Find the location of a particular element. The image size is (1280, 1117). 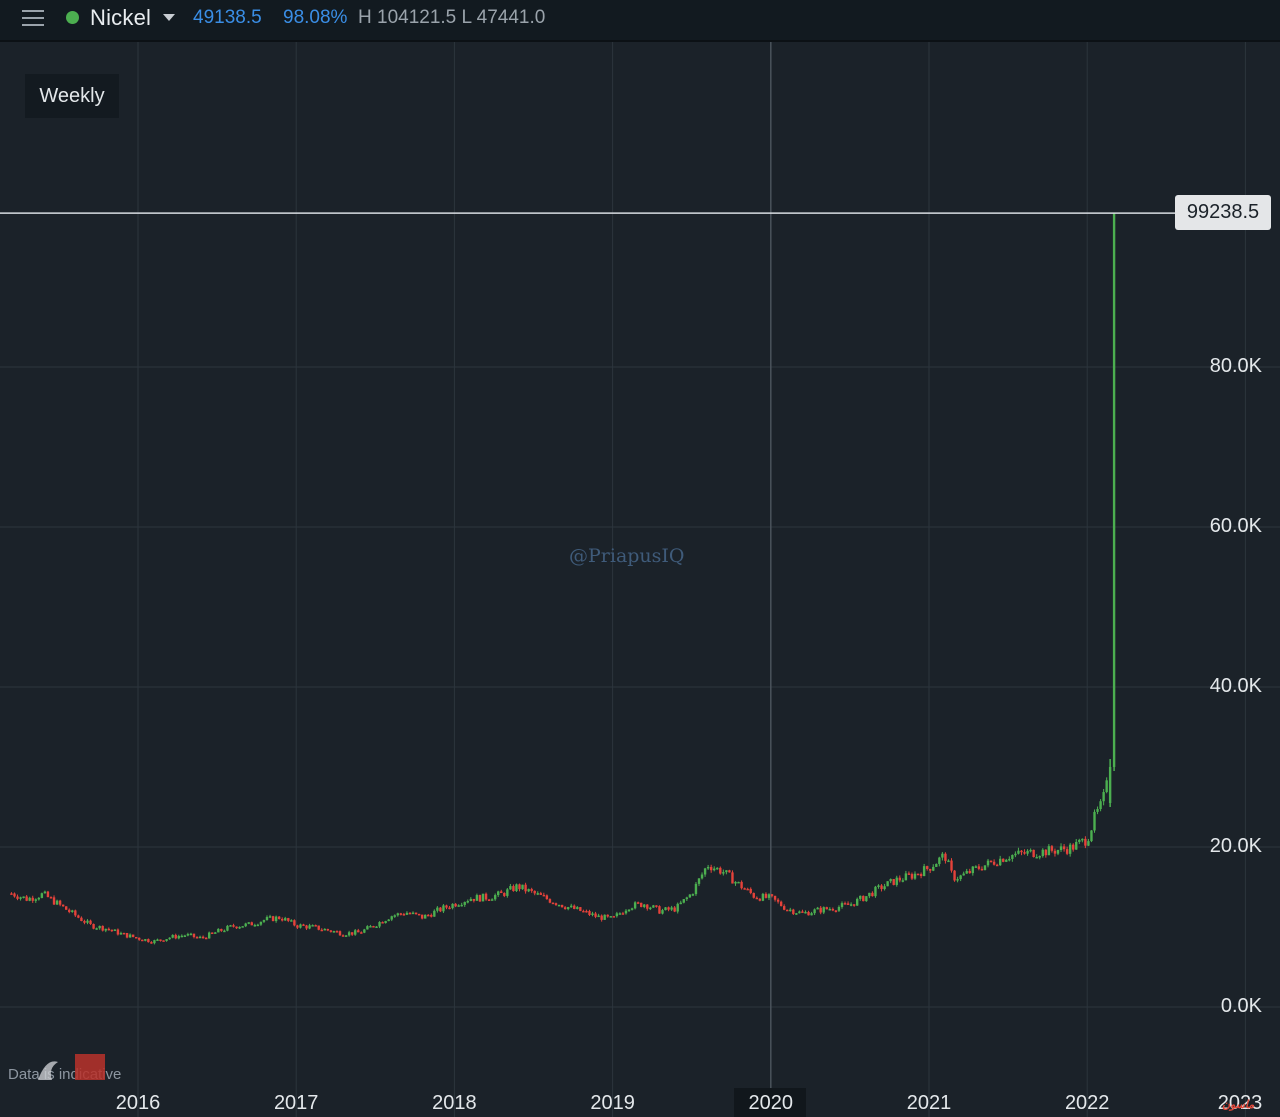

percent-change: 98.08% is located at coordinates (315, 17).